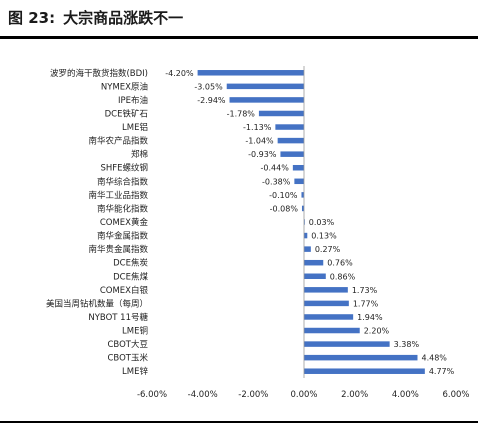 The height and width of the screenshot is (431, 478). What do you see at coordinates (259, 141) in the screenshot?
I see `data-label: -1.04%` at bounding box center [259, 141].